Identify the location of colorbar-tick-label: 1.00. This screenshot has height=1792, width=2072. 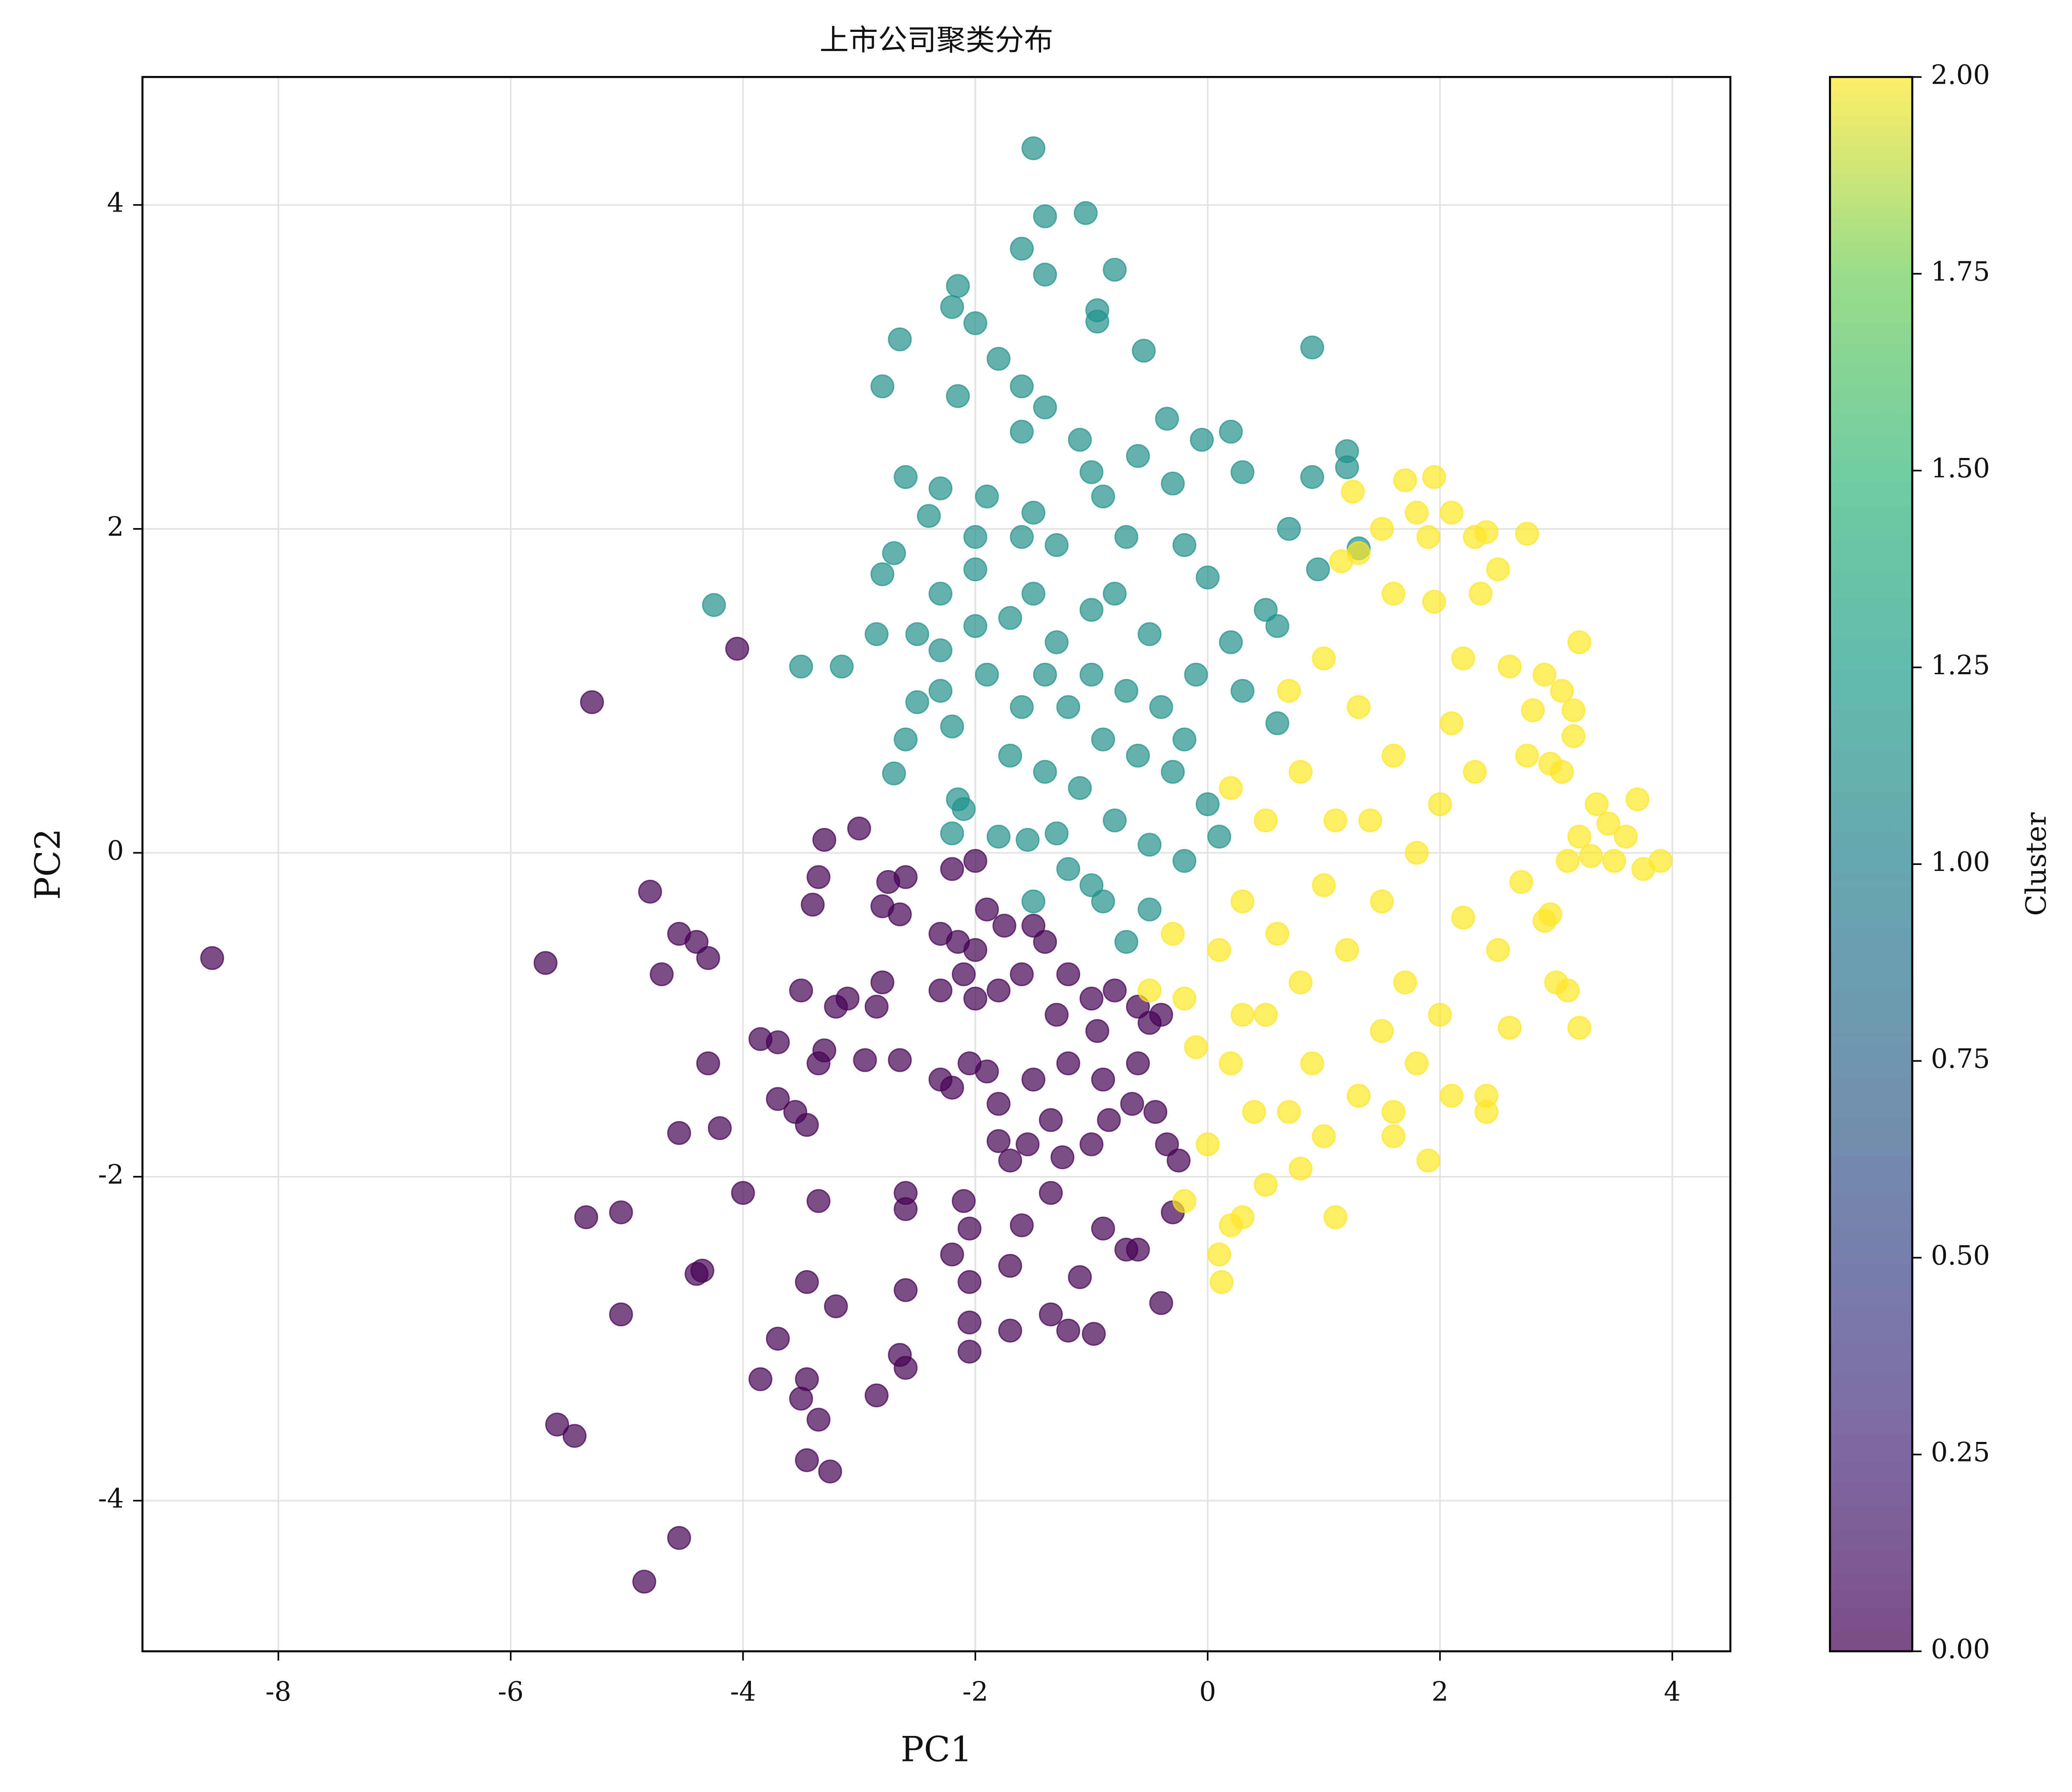
(1960, 861).